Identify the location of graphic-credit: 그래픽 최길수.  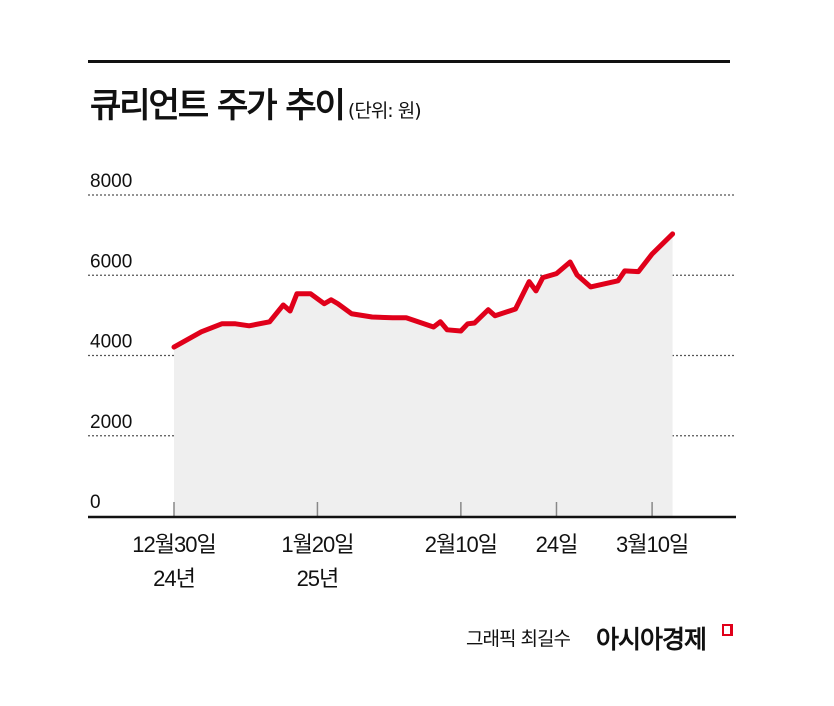
(518, 639).